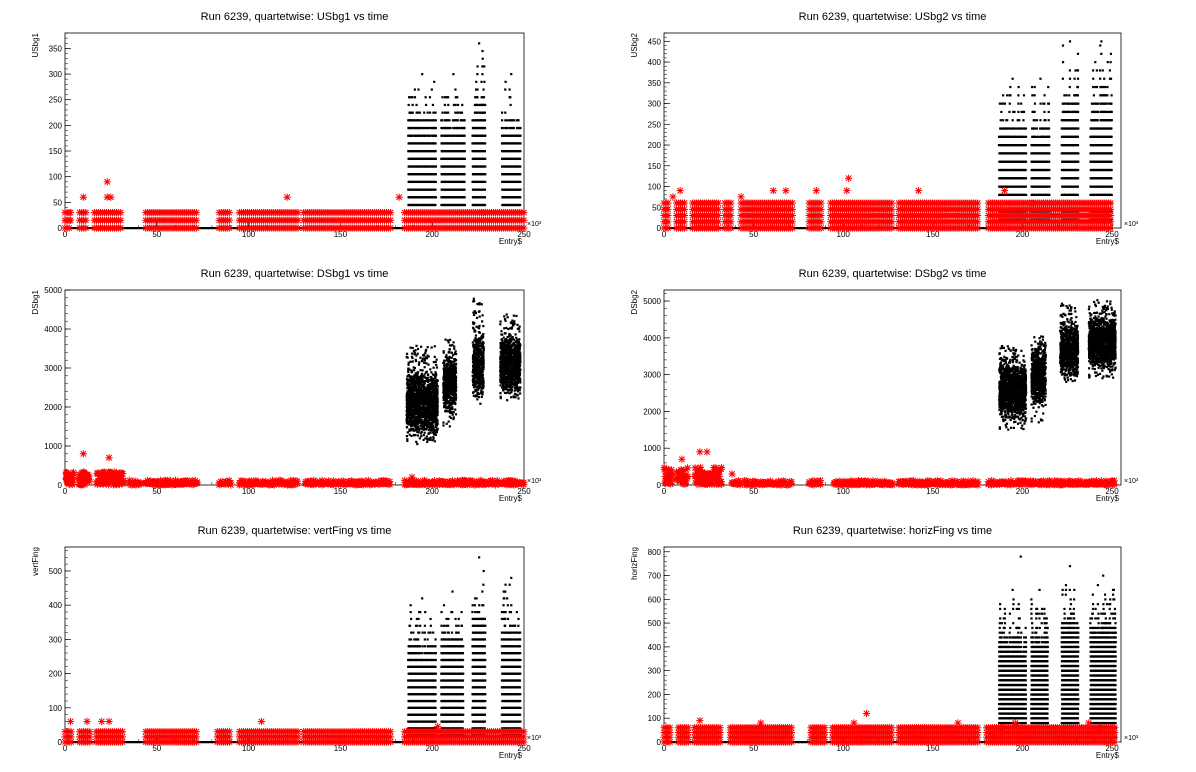 Image resolution: width=1196 pixels, height=772 pixels. I want to click on y-tick-label: 450, so click(655, 41).